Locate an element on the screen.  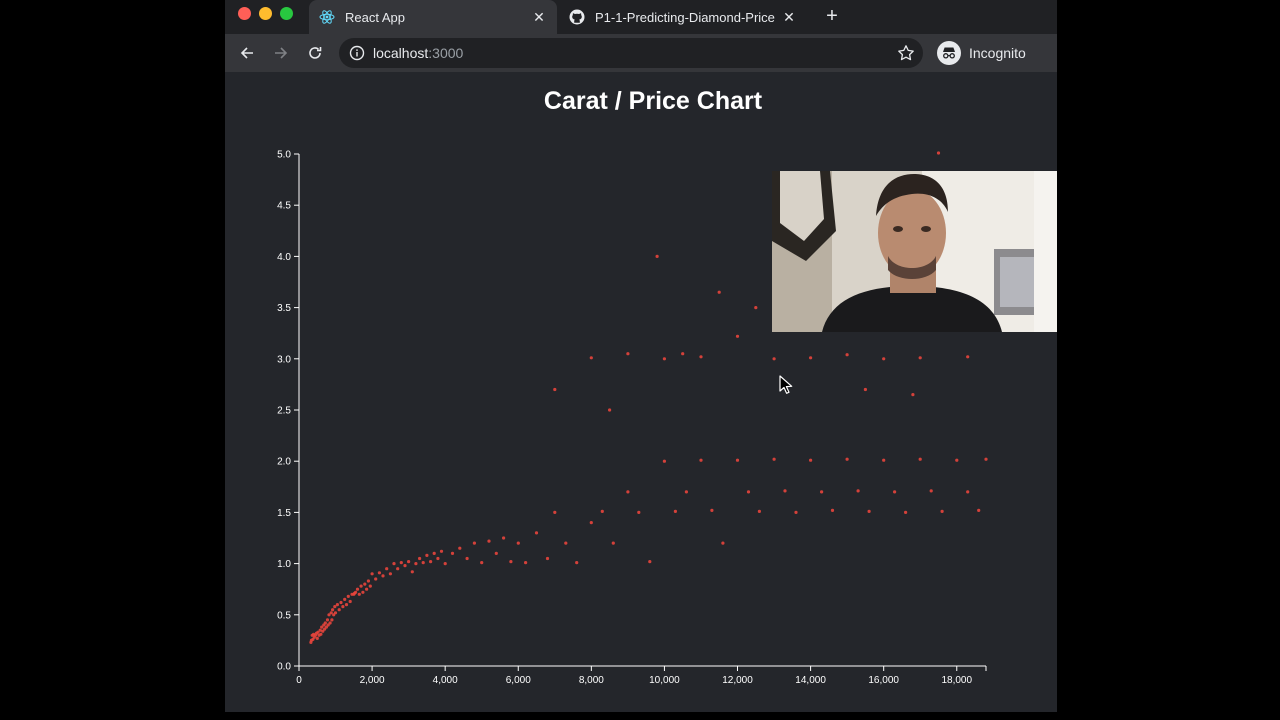
back-button is located at coordinates (247, 53).